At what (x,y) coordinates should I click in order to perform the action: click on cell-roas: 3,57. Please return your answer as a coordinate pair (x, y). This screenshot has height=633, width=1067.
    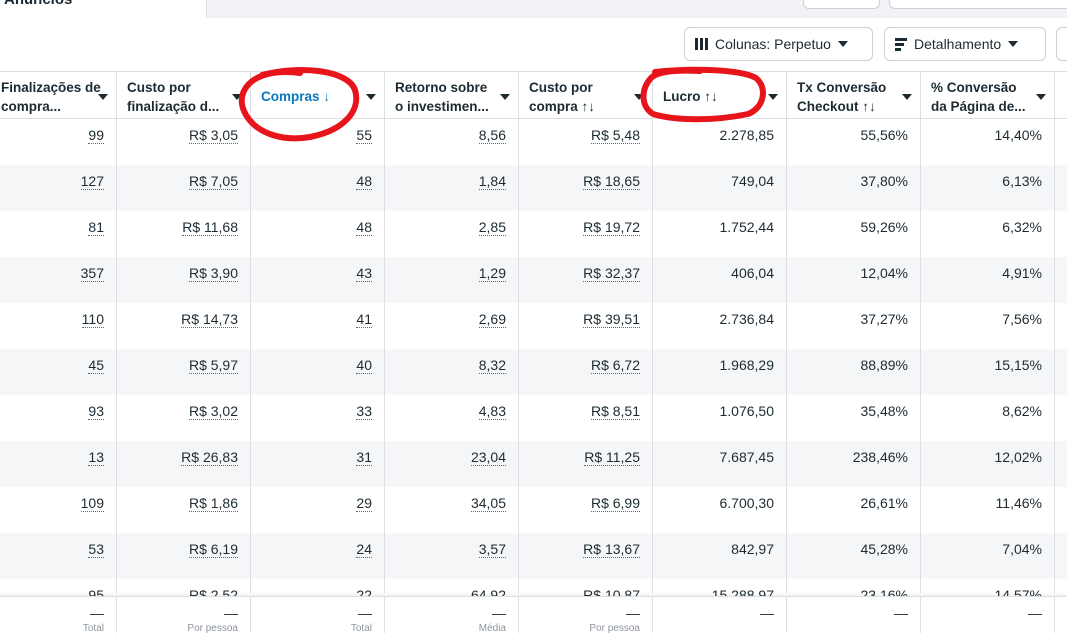
    Looking at the image, I should click on (452, 556).